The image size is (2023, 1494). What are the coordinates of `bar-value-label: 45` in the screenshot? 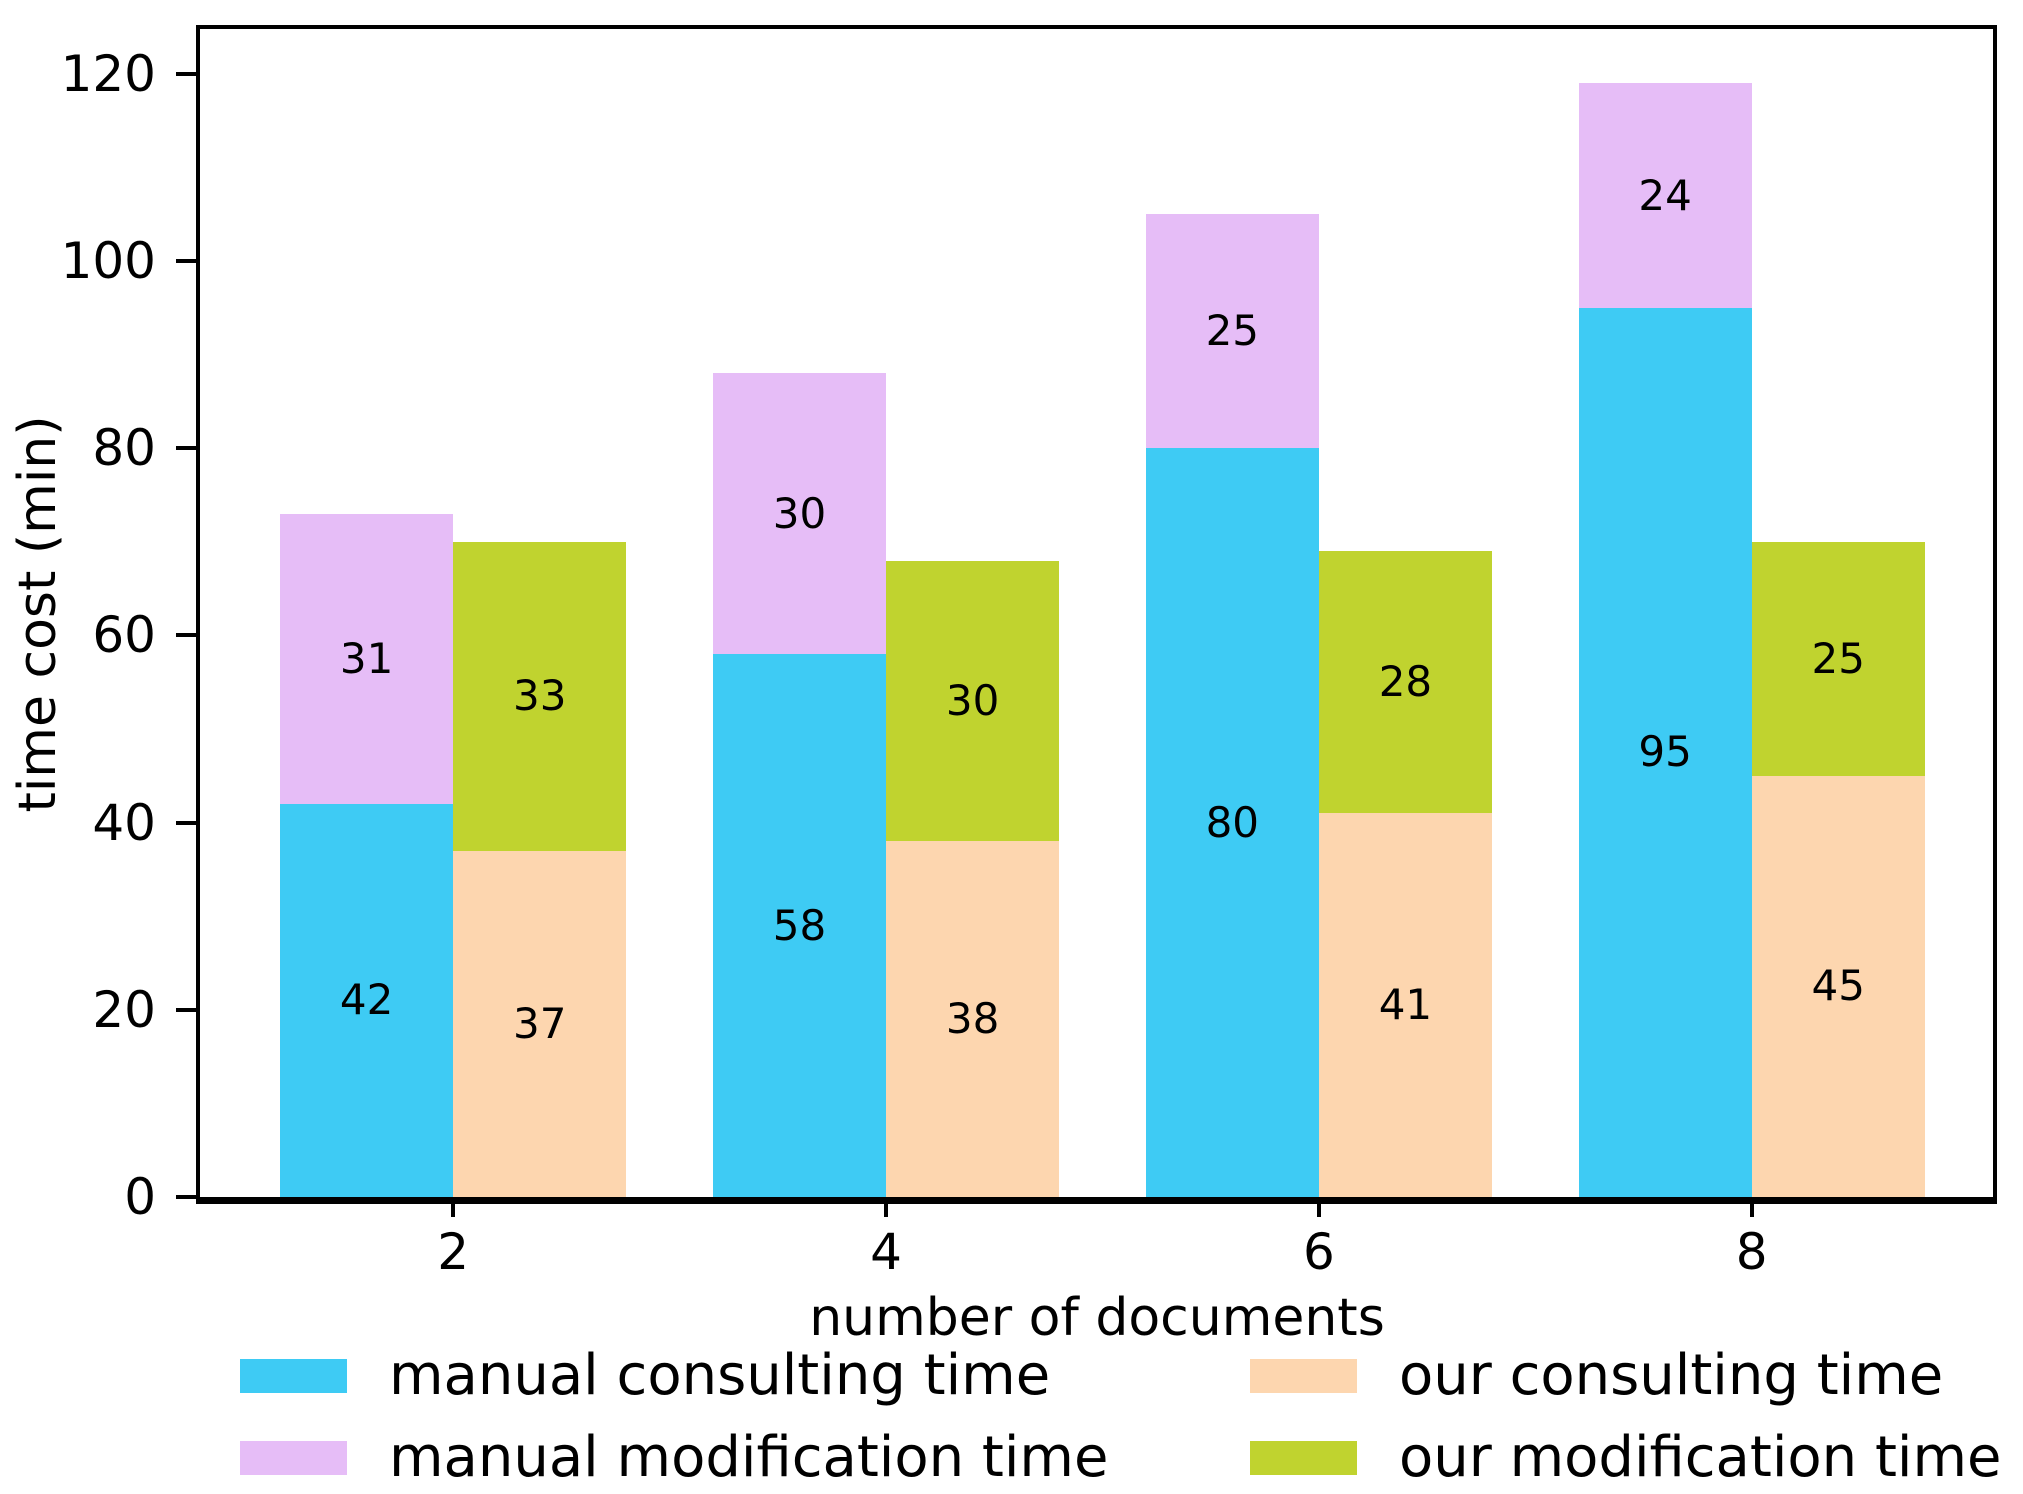 It's located at (1838, 986).